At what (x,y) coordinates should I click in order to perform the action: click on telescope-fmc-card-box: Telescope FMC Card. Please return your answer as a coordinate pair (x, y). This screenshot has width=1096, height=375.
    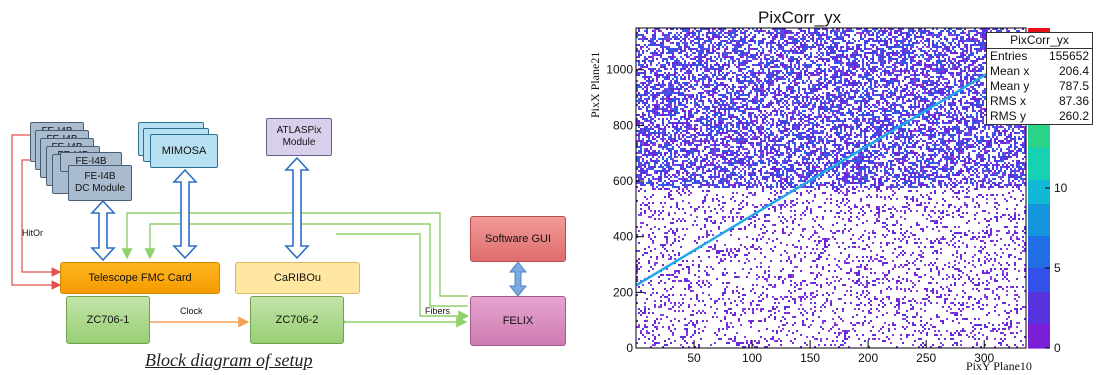
    Looking at the image, I should click on (140, 278).